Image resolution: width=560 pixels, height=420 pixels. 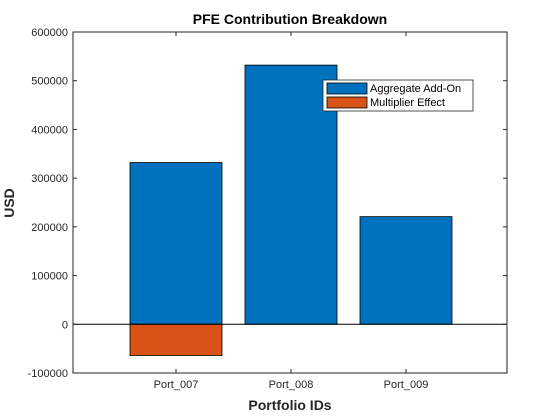 What do you see at coordinates (415, 89) in the screenshot?
I see `legend-label-aggregate-add-on: Aggregate Add-On` at bounding box center [415, 89].